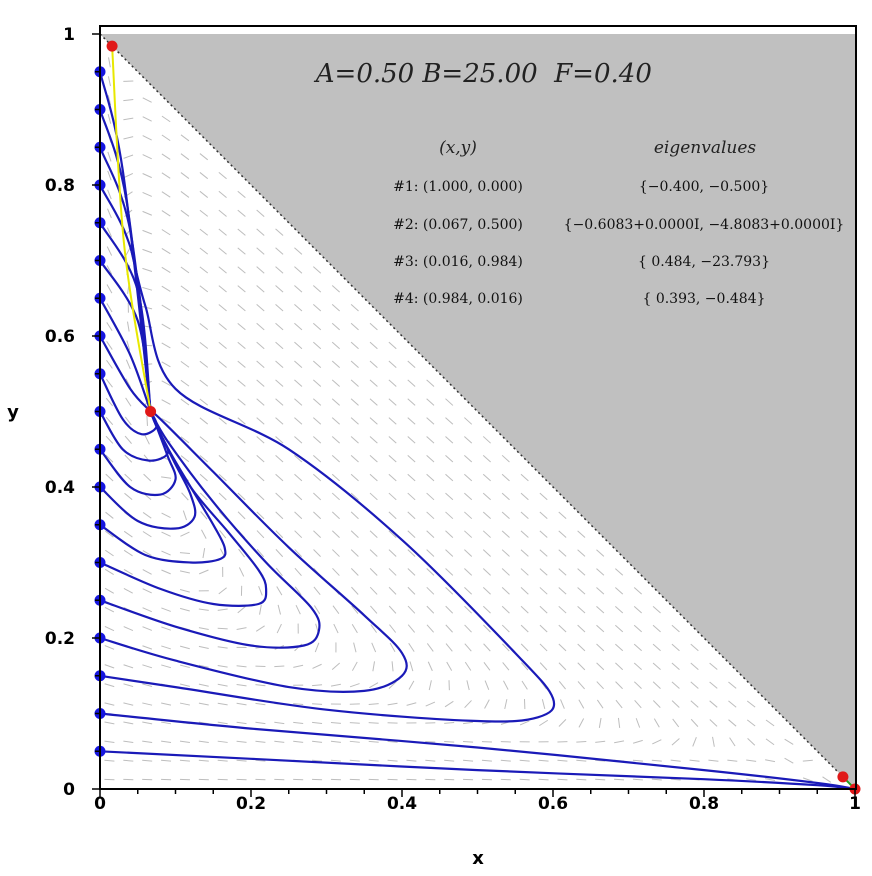 This screenshot has height=876, width=872. What do you see at coordinates (704, 187) in the screenshot?
I see `fixed-point-1-eigenvalues: {−0.400, −0.500}` at bounding box center [704, 187].